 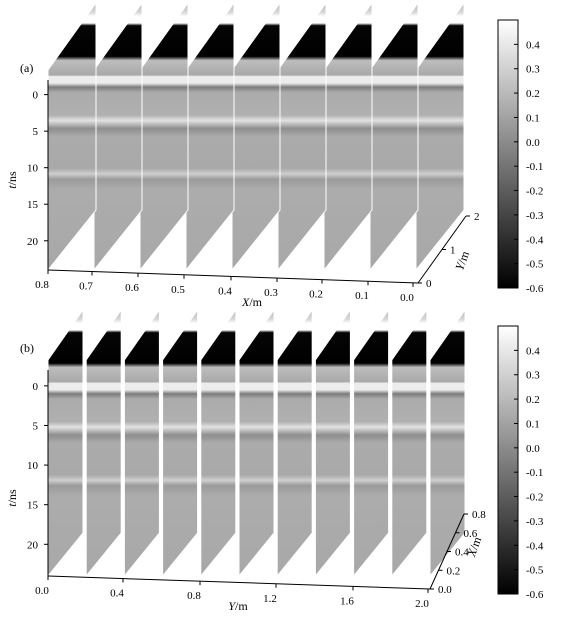 What do you see at coordinates (347, 601) in the screenshot?
I see `x-tick-label: 1.6` at bounding box center [347, 601].